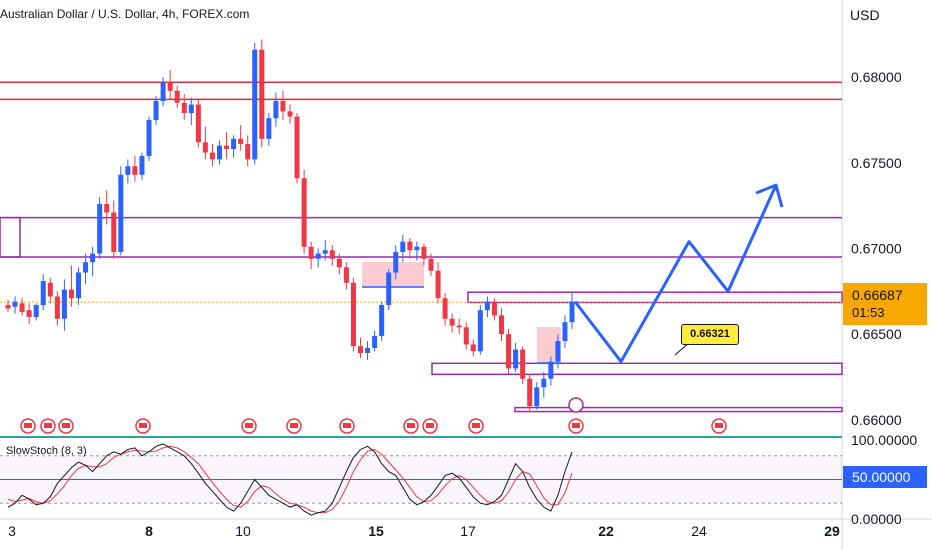 The image size is (932, 550). What do you see at coordinates (710, 334) in the screenshot?
I see `price-callout: 0.66321` at bounding box center [710, 334].